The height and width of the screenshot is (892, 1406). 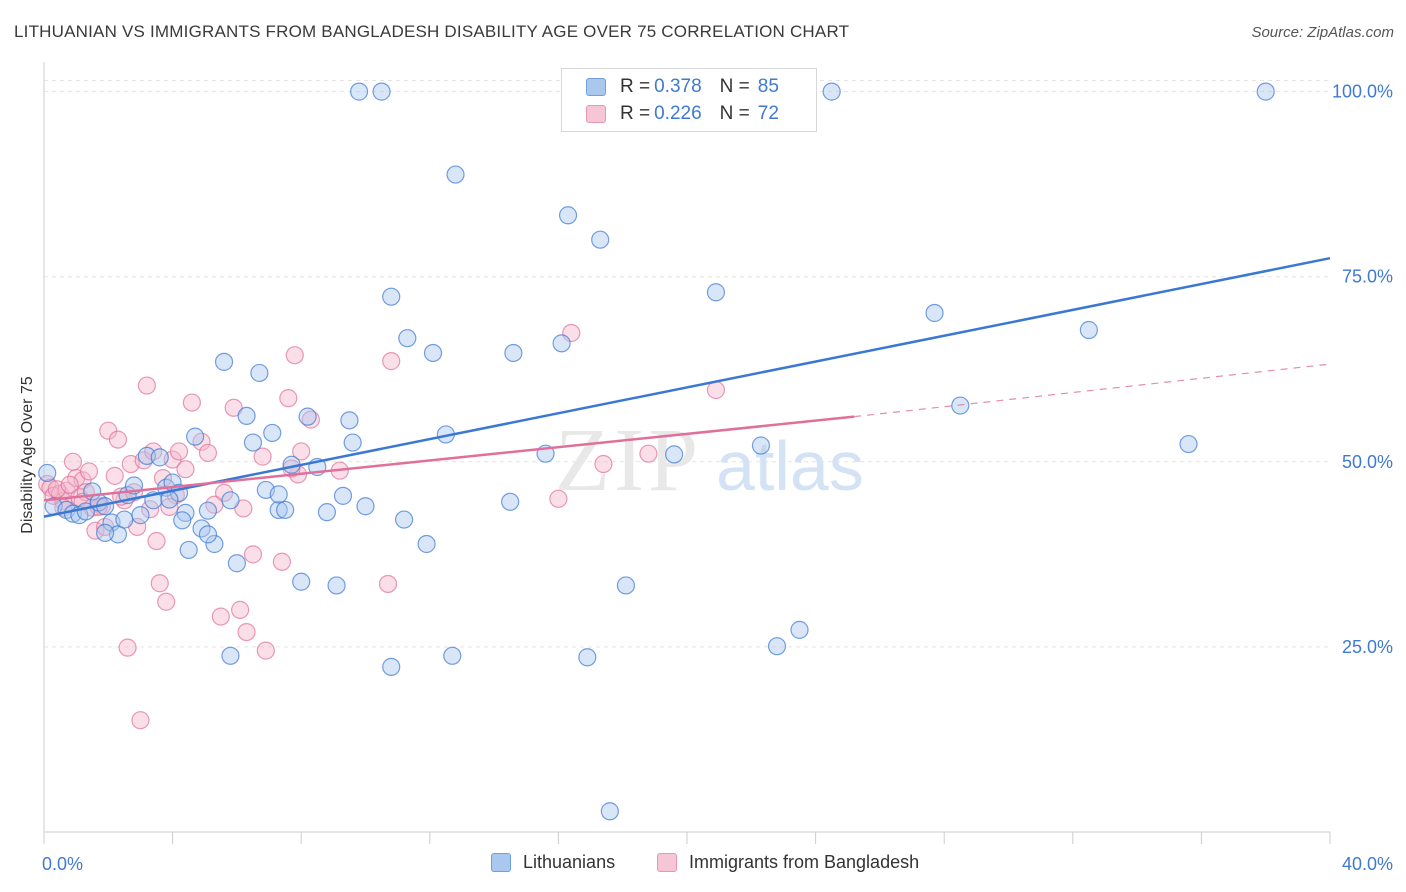 What do you see at coordinates (804, 862) in the screenshot?
I see `legend-label-bangladesh: Immigrants from Bangladesh` at bounding box center [804, 862].